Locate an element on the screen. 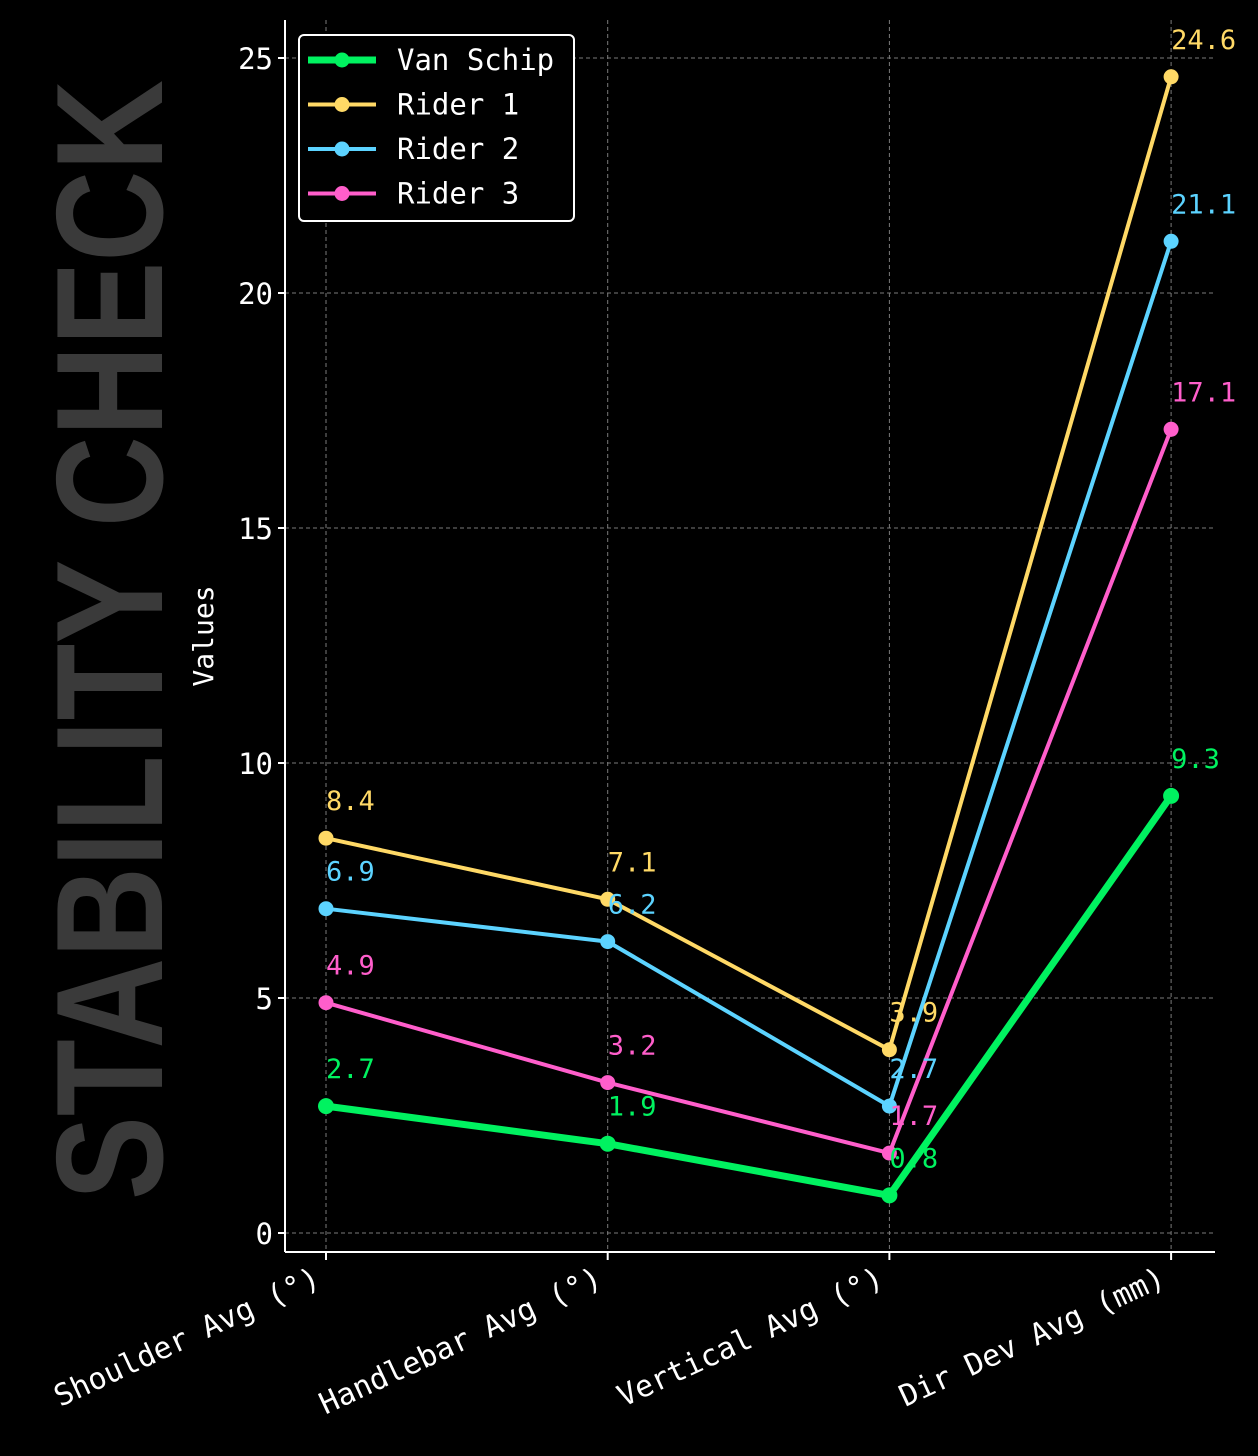  legend-item: Van Schip is located at coordinates (431, 60).